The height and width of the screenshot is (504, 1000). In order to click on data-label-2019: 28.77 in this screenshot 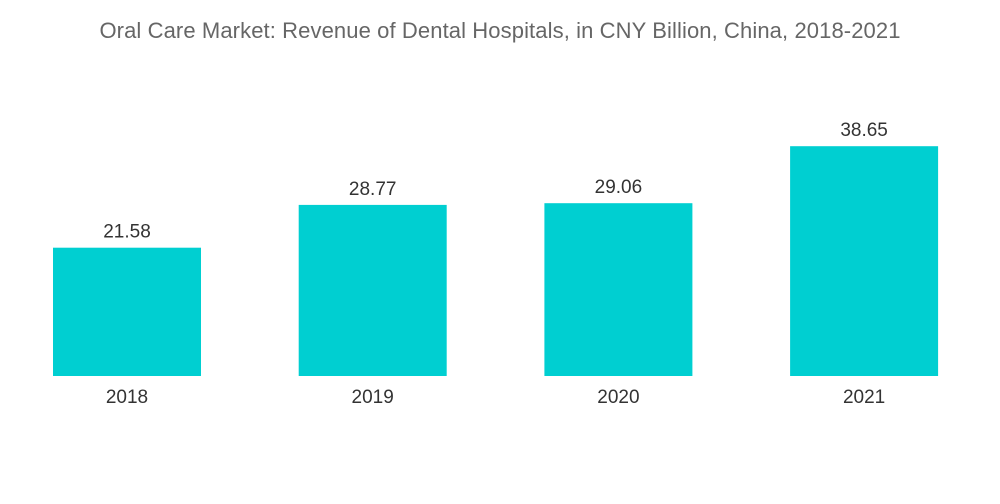, I will do `click(373, 189)`.